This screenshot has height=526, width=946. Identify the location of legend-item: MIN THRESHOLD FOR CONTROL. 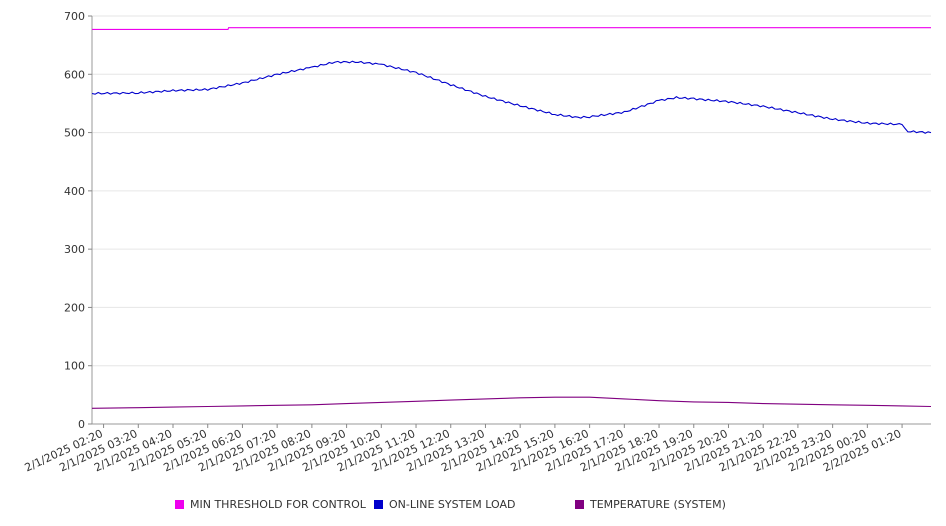
(270, 504).